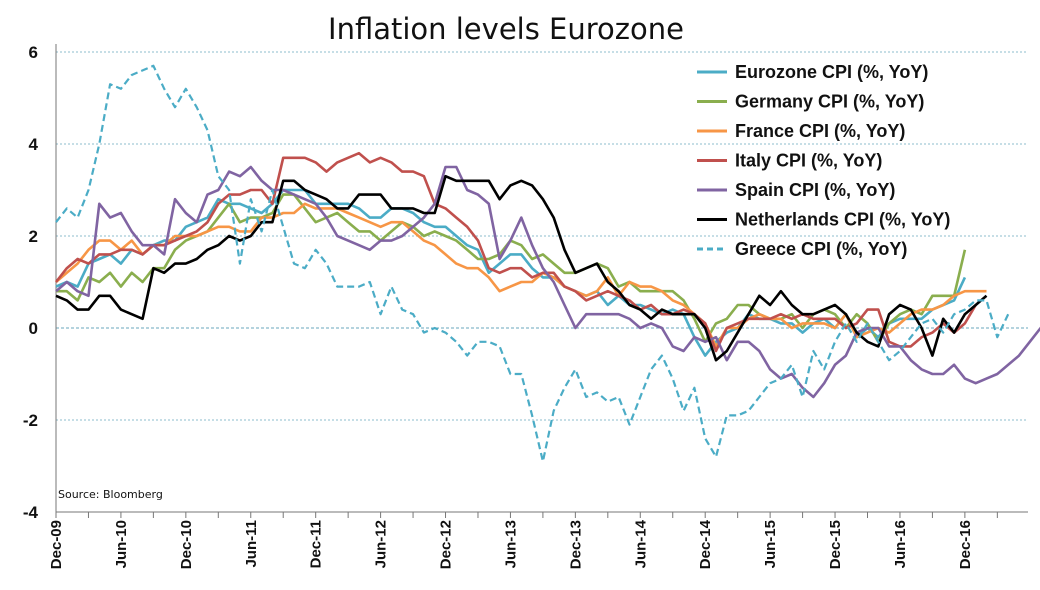  I want to click on x-tick-label: Jun-11, so click(251, 544).